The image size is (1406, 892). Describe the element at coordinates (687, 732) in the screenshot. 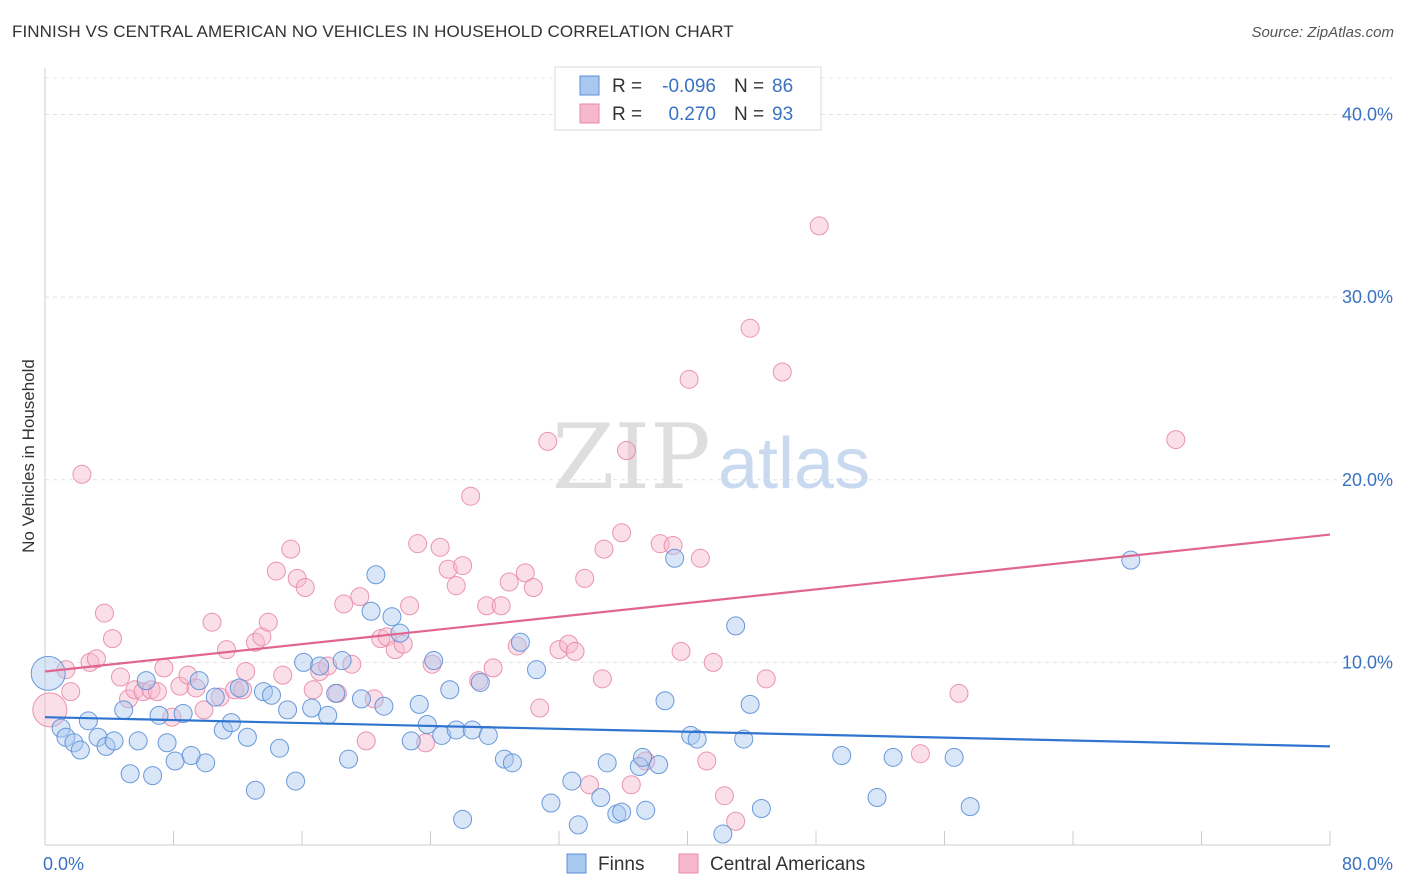

I see `finns-trendline` at that location.